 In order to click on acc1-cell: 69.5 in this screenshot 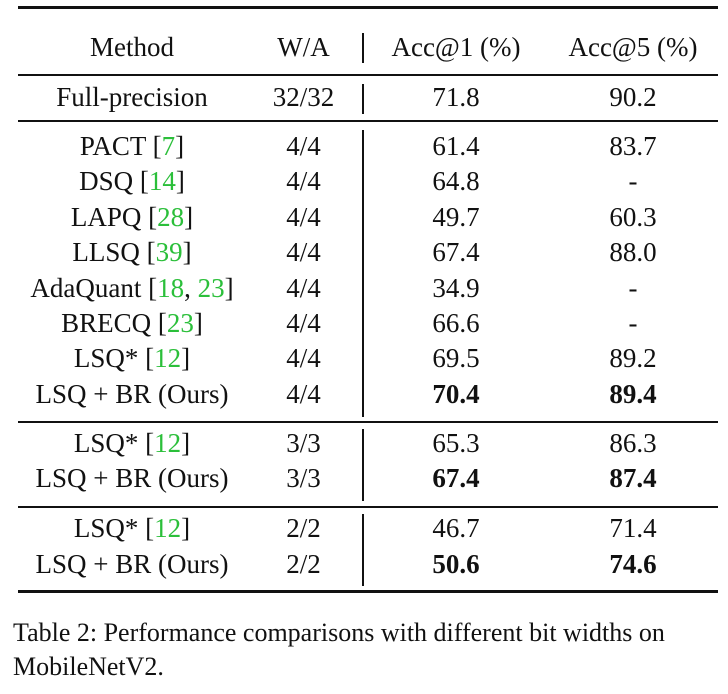, I will do `click(456, 358)`.